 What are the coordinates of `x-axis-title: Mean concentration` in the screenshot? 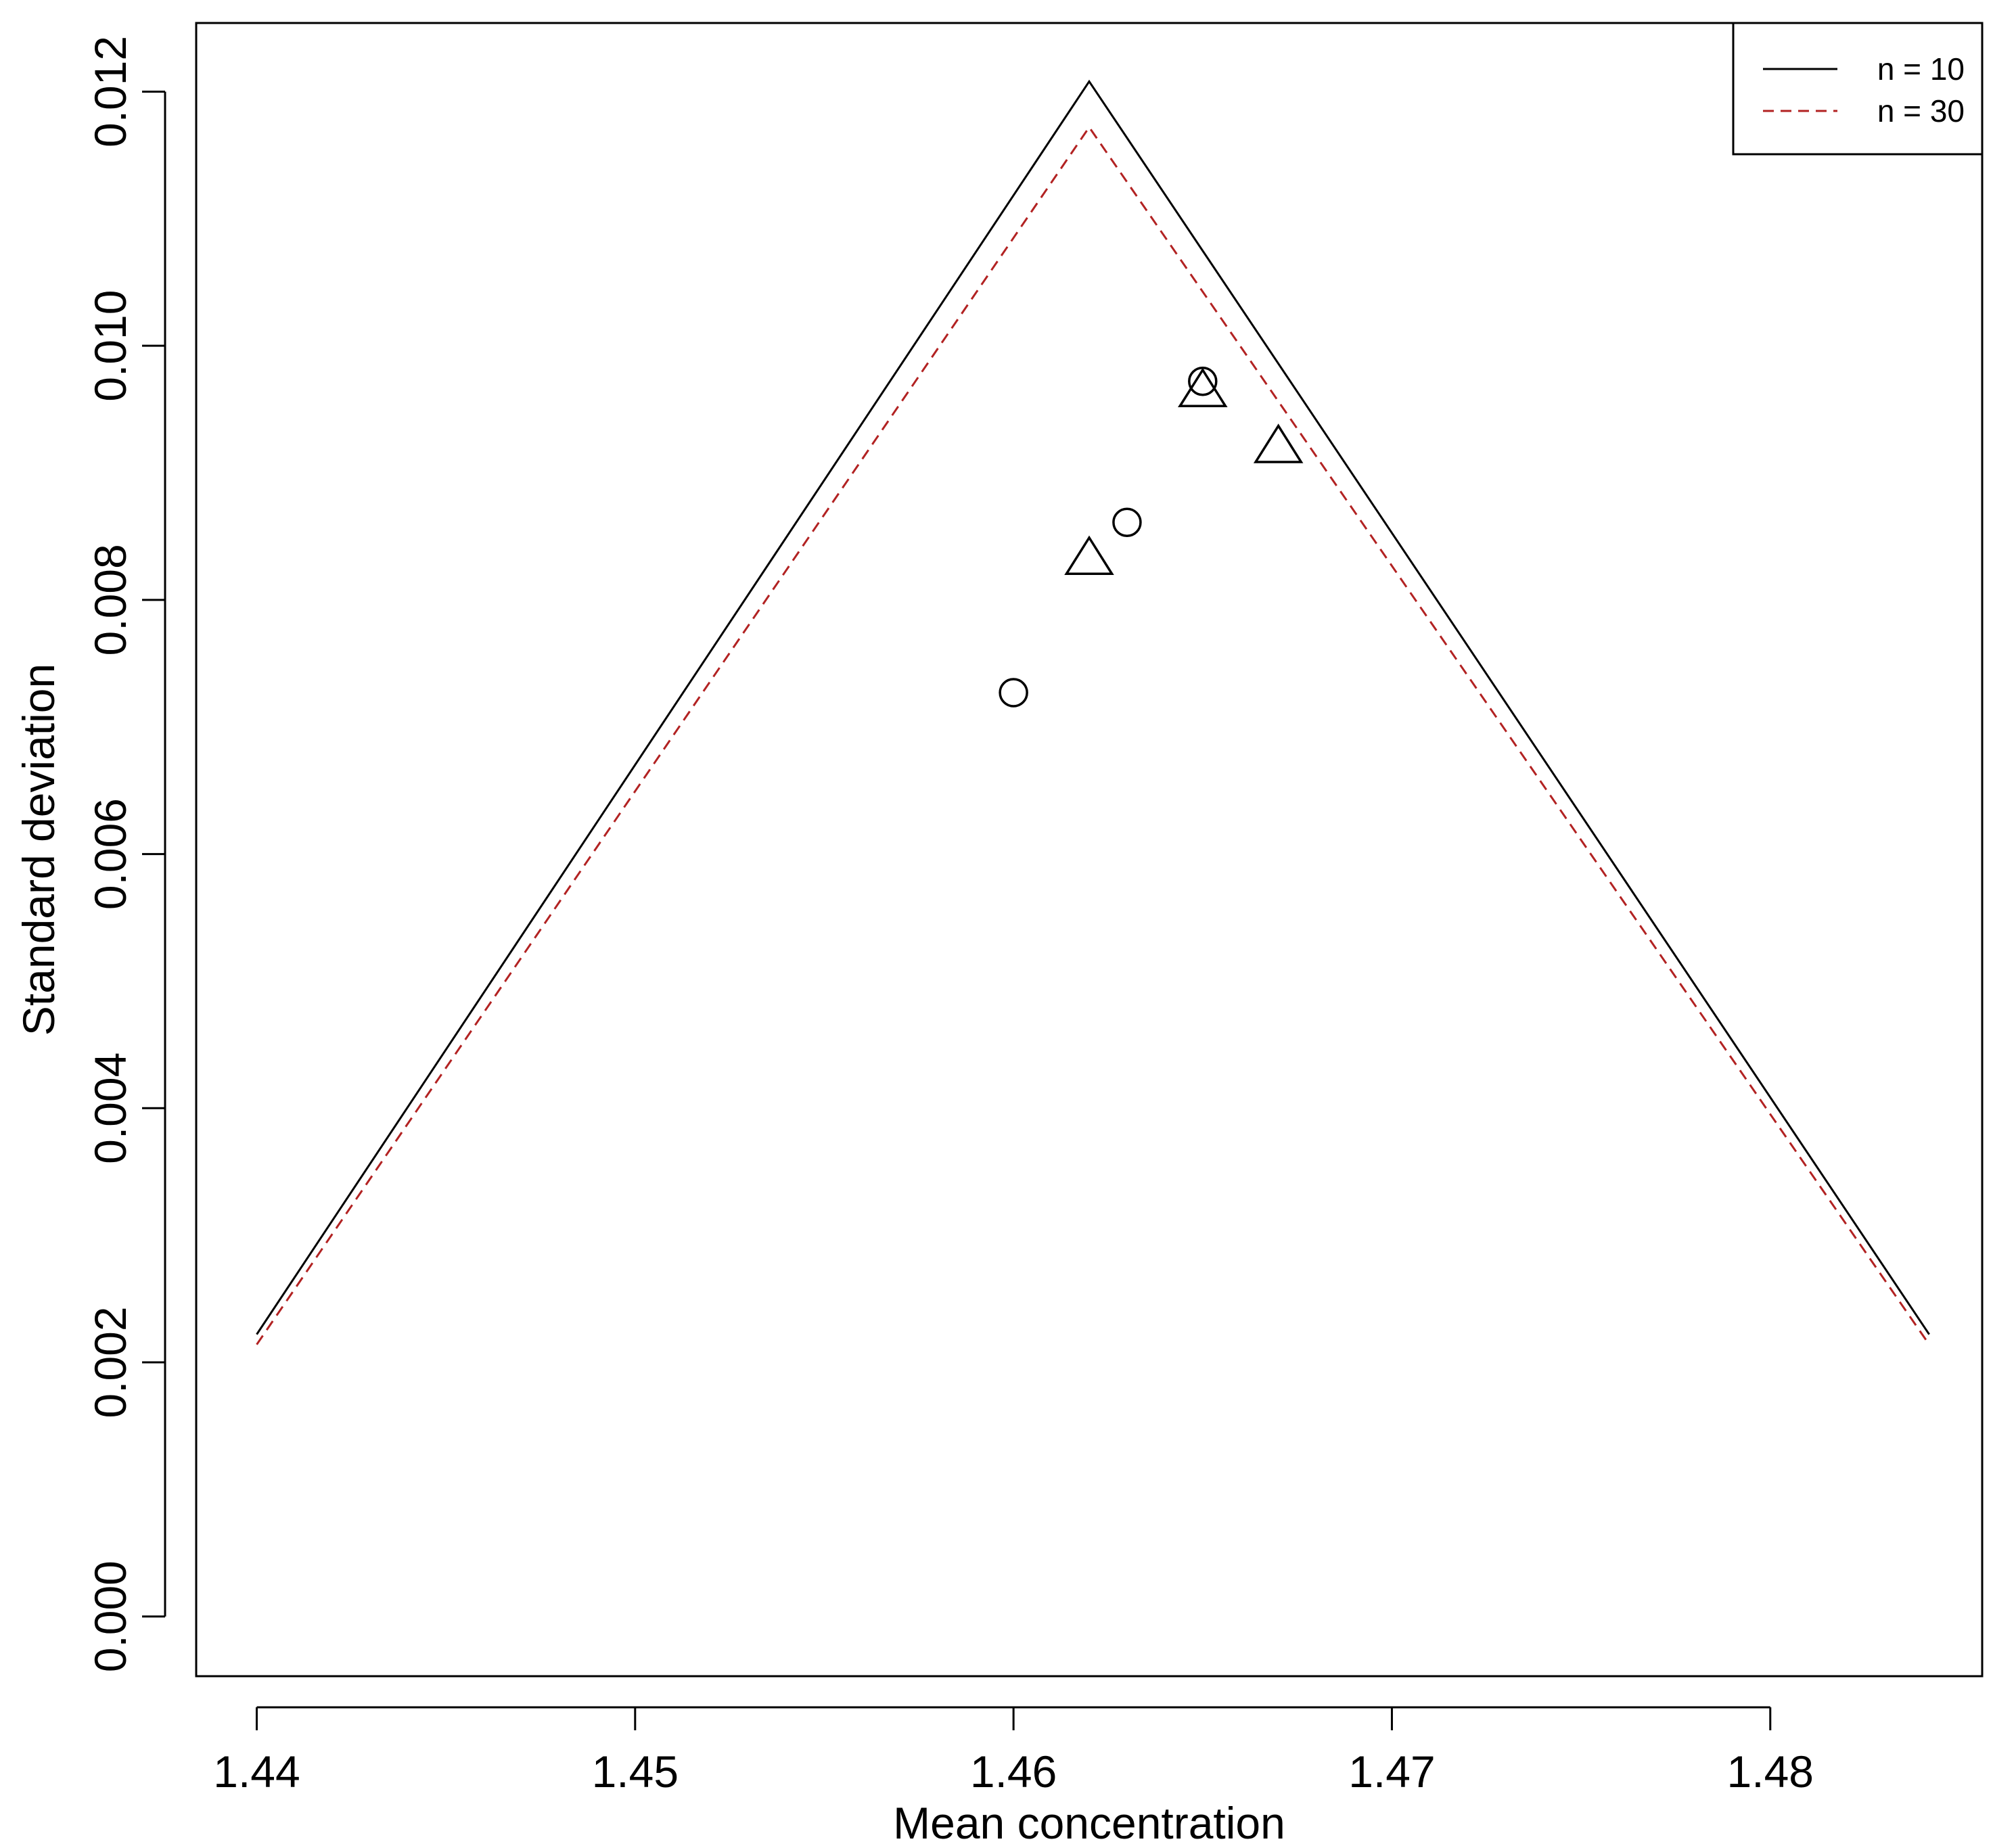 It's located at (1089, 1823).